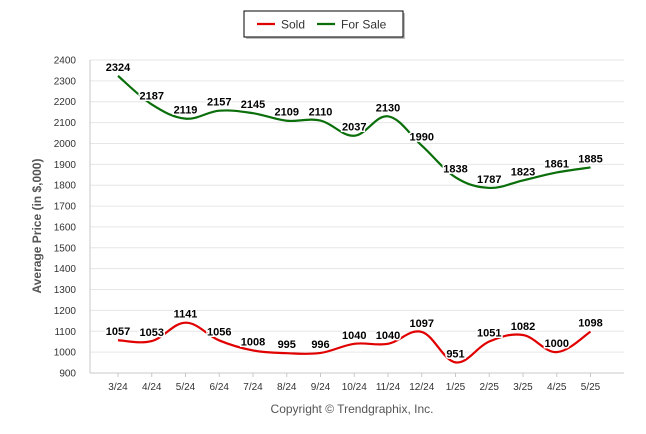  Describe the element at coordinates (220, 387) in the screenshot. I see `x-tick-label: 6/24` at that location.